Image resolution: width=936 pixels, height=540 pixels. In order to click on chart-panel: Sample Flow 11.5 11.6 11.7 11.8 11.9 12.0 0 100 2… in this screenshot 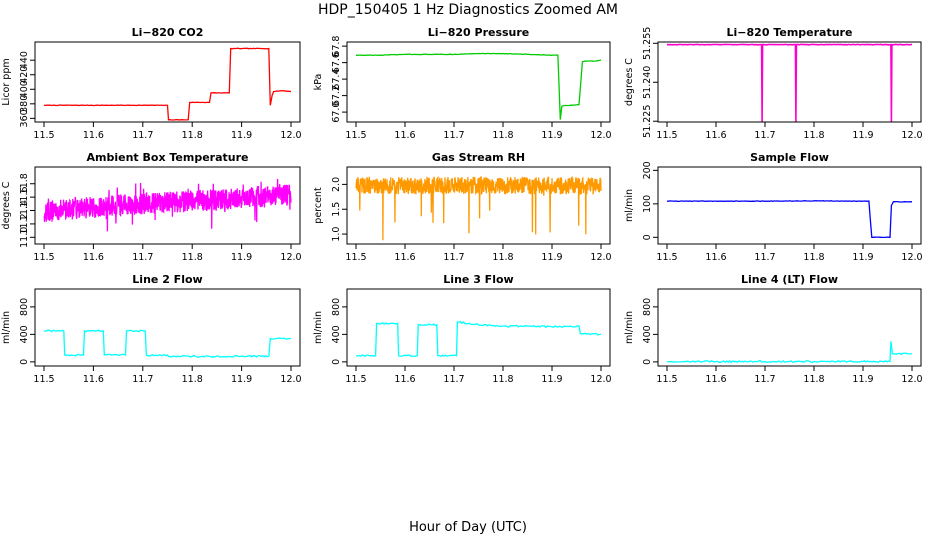, I will do `click(773, 207)`.